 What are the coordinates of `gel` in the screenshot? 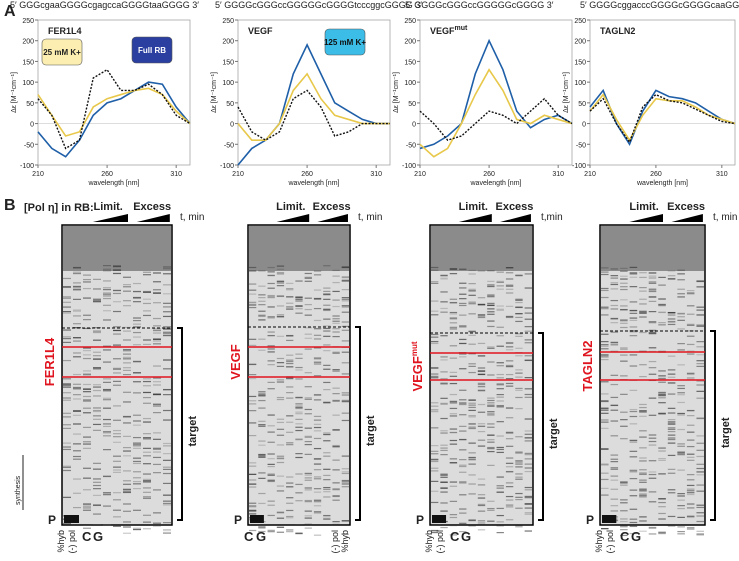 It's located at (117, 375).